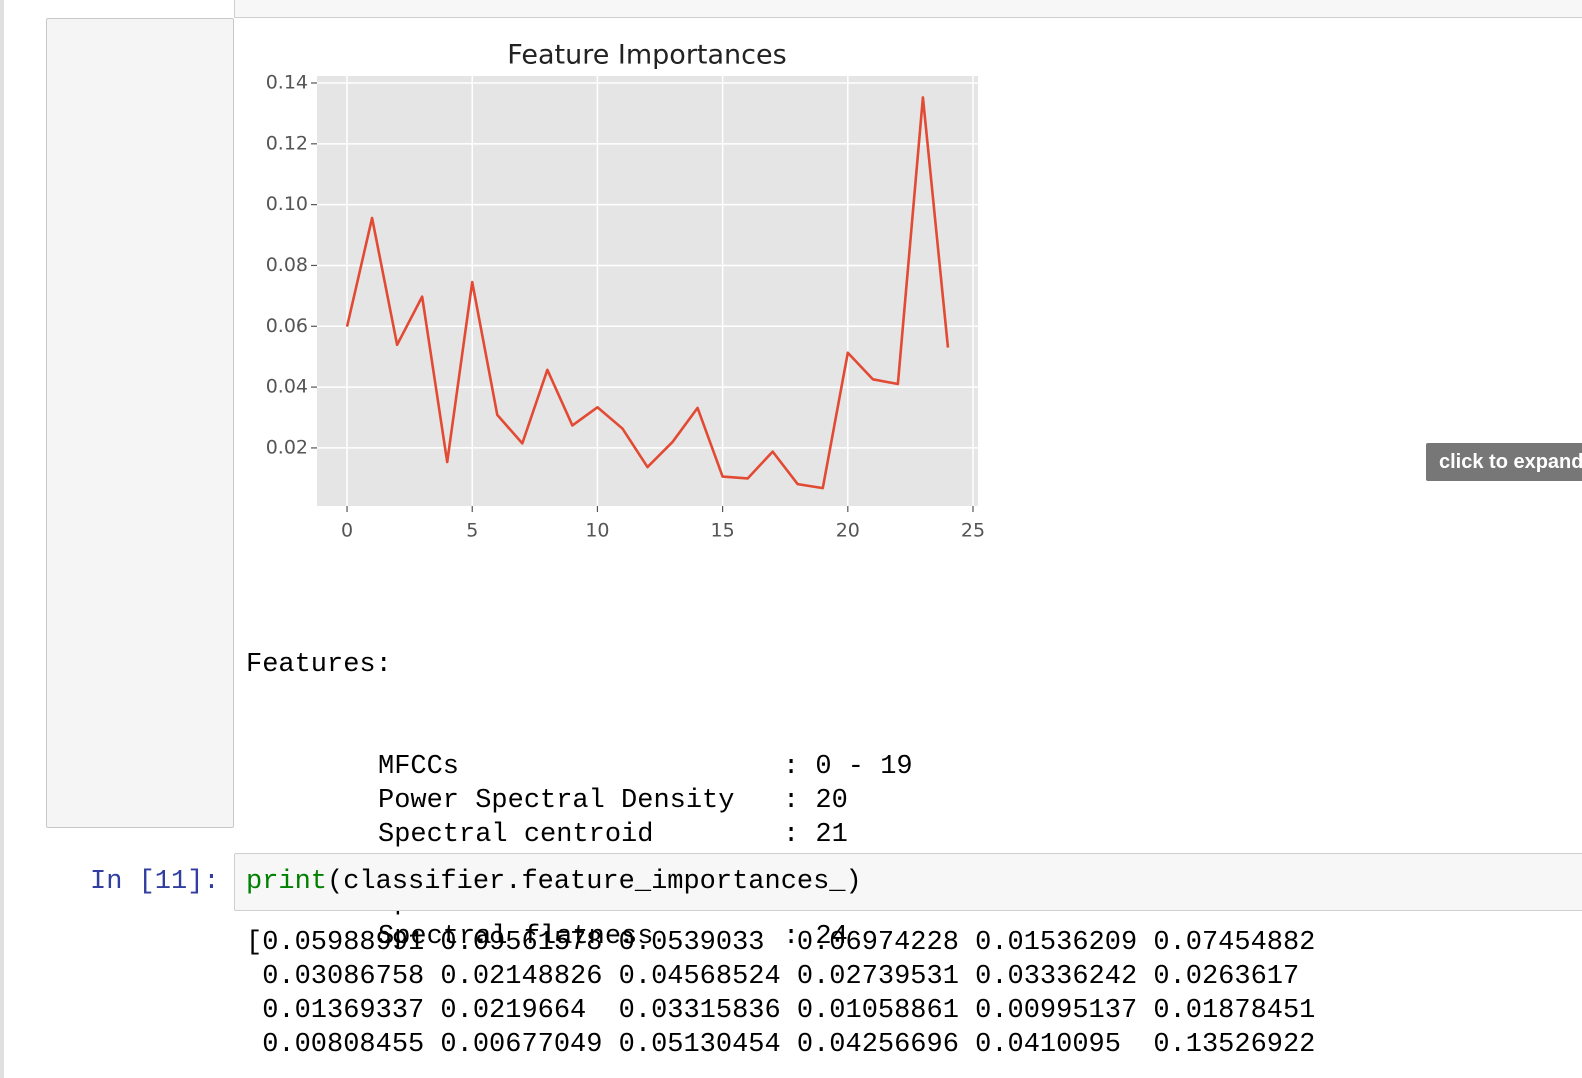 Image resolution: width=1582 pixels, height=1078 pixels. I want to click on code-line: print(classifier.feature_importances_), so click(554, 882).